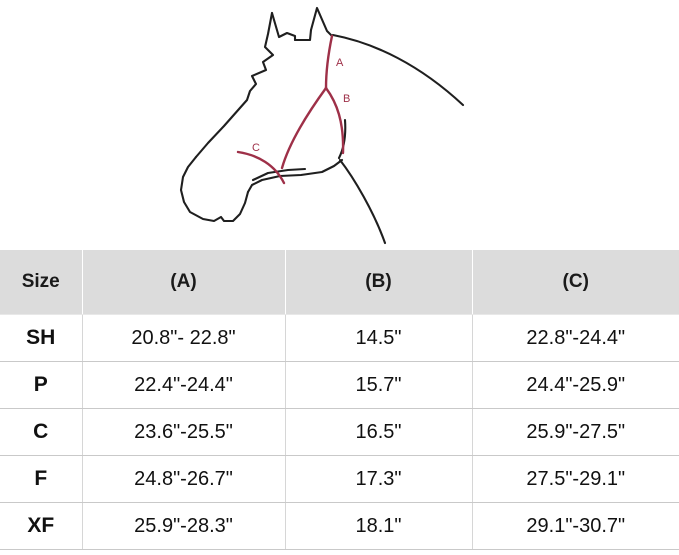 This screenshot has width=679, height=555. Describe the element at coordinates (304, 128) in the screenshot. I see `measurement-line-cheek-diagonal` at that location.